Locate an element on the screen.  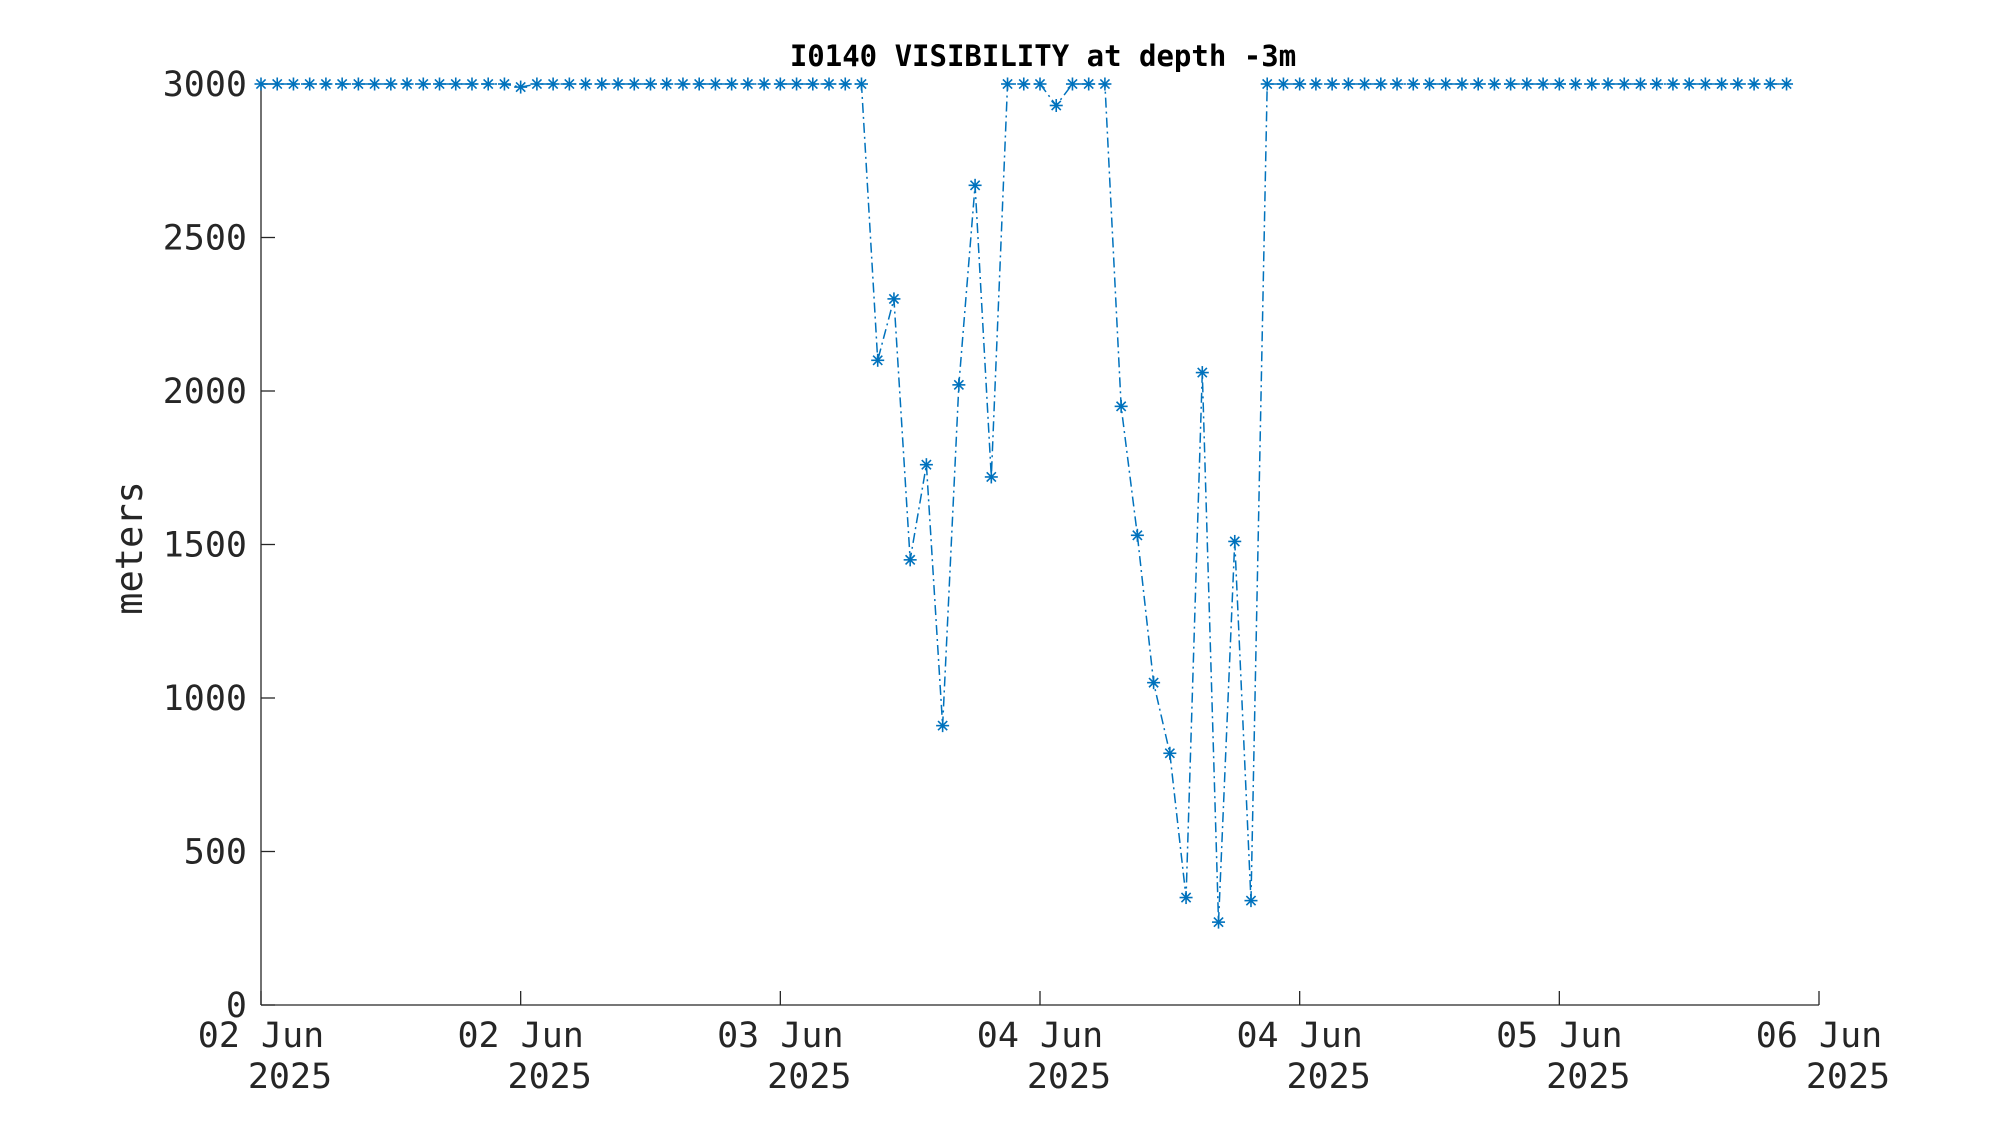
y-tick-label: 500 is located at coordinates (215, 853).